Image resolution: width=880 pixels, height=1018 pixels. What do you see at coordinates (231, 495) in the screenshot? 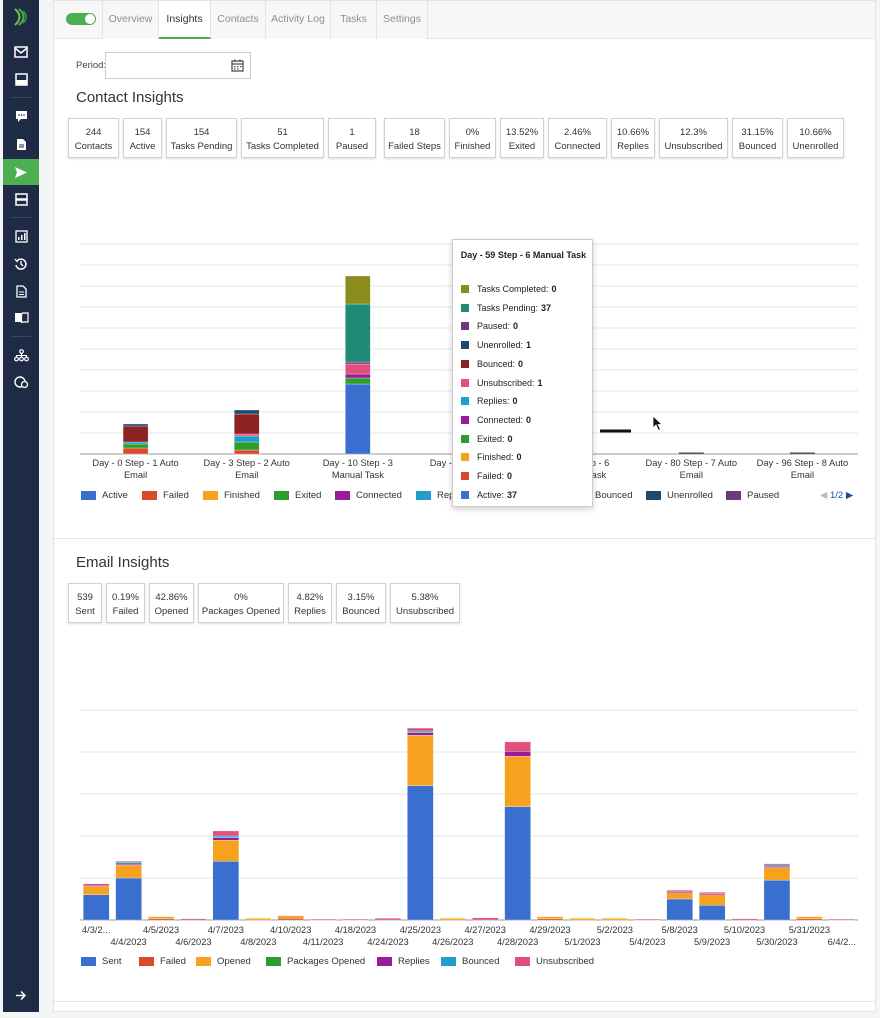
I see `legend-item-finished: Finished` at bounding box center [231, 495].